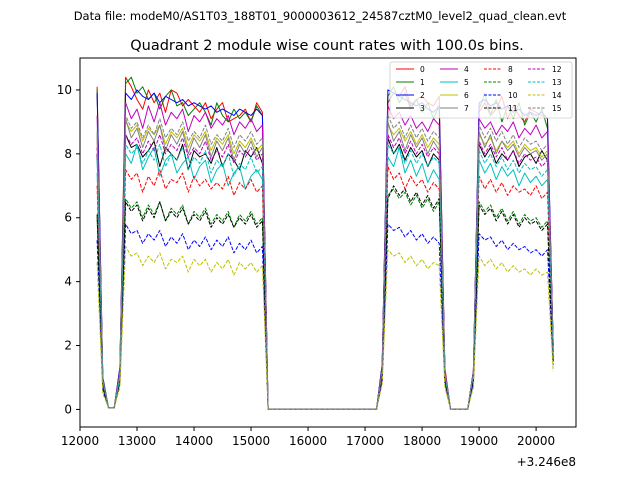 Image resolution: width=640 pixels, height=480 pixels. I want to click on x-tick-label: 12000, so click(80, 441).